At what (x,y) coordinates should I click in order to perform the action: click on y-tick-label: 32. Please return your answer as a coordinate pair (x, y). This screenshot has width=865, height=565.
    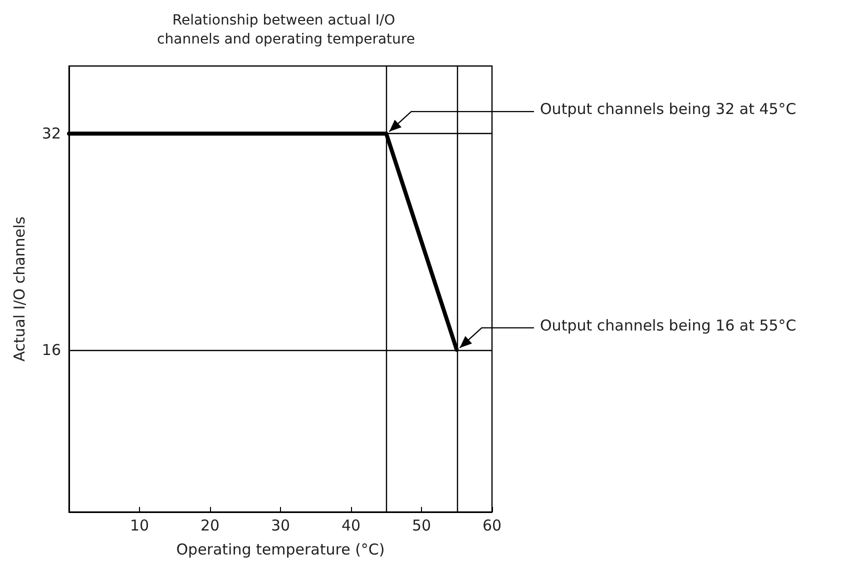
    Looking at the image, I should click on (51, 133).